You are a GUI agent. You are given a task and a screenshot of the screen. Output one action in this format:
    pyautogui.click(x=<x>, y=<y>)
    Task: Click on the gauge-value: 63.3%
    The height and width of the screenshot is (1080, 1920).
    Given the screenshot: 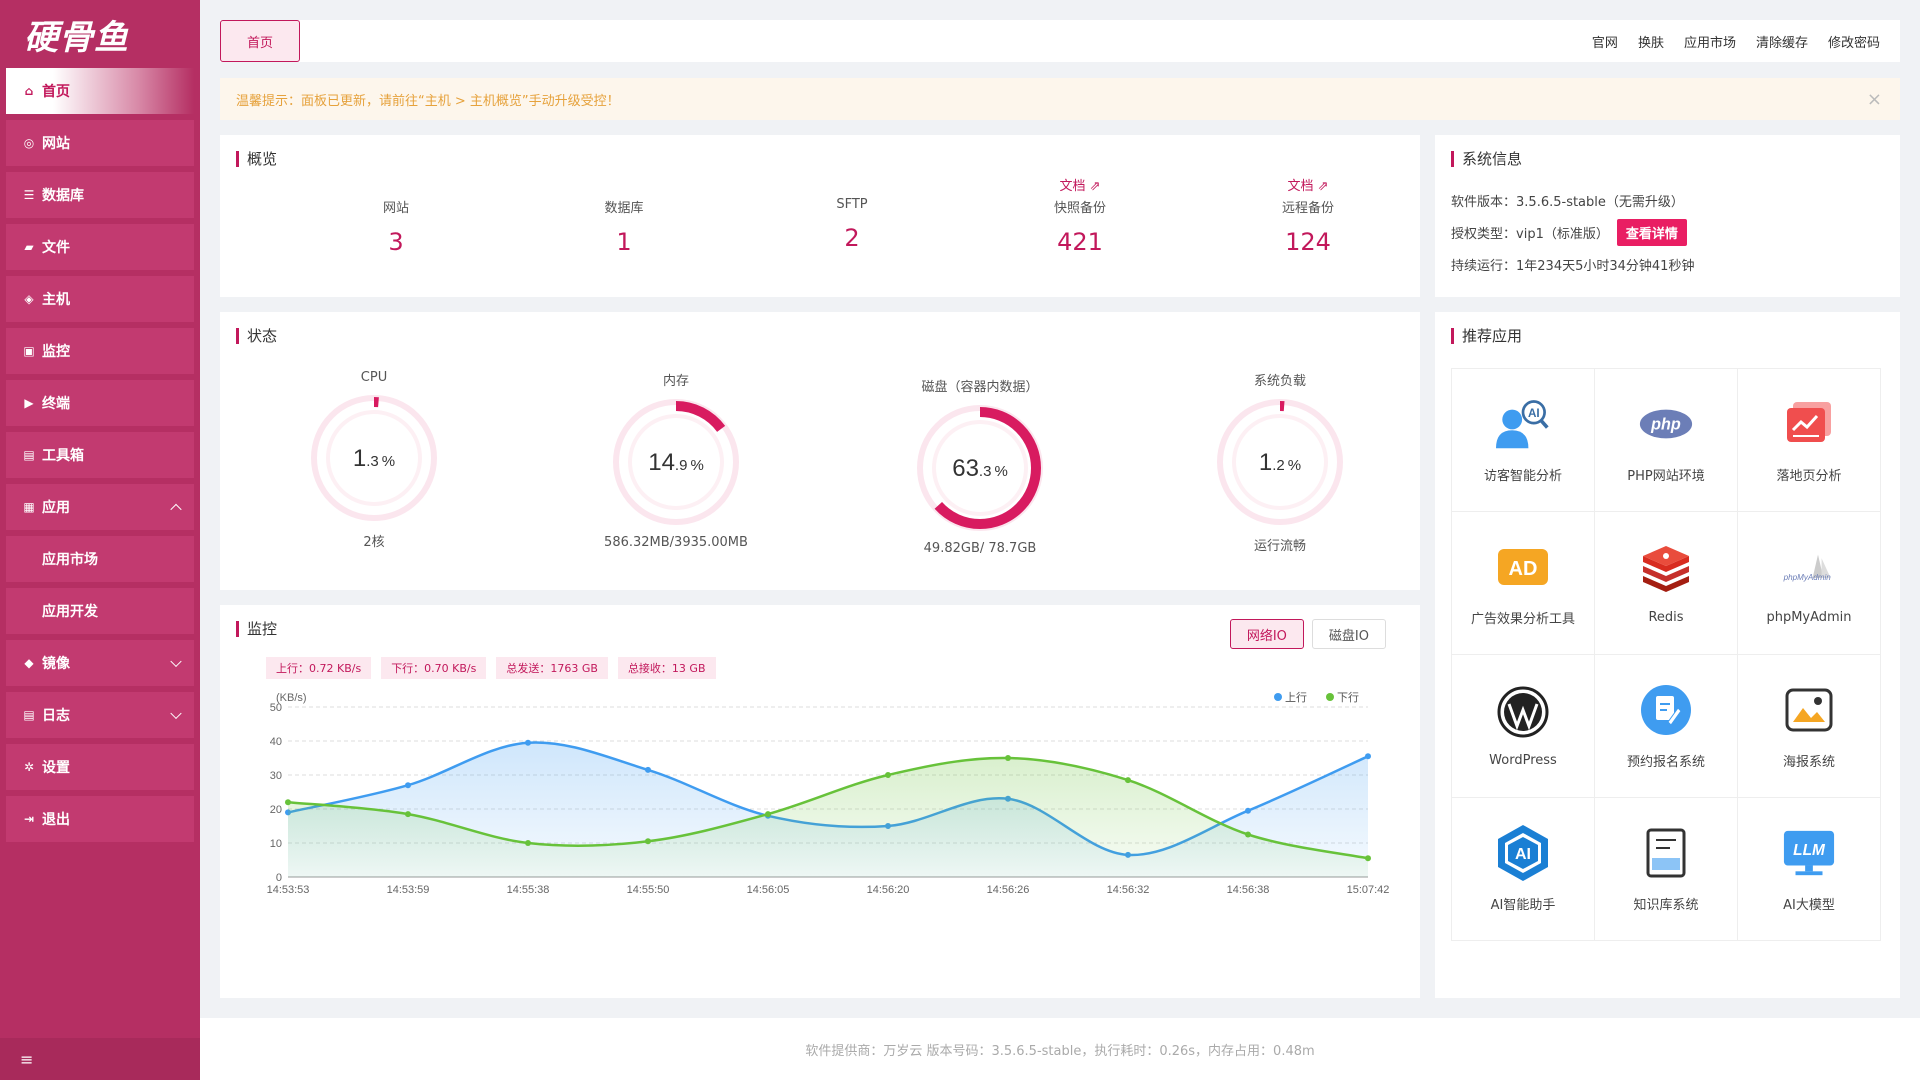 What is the action you would take?
    pyautogui.click(x=980, y=468)
    